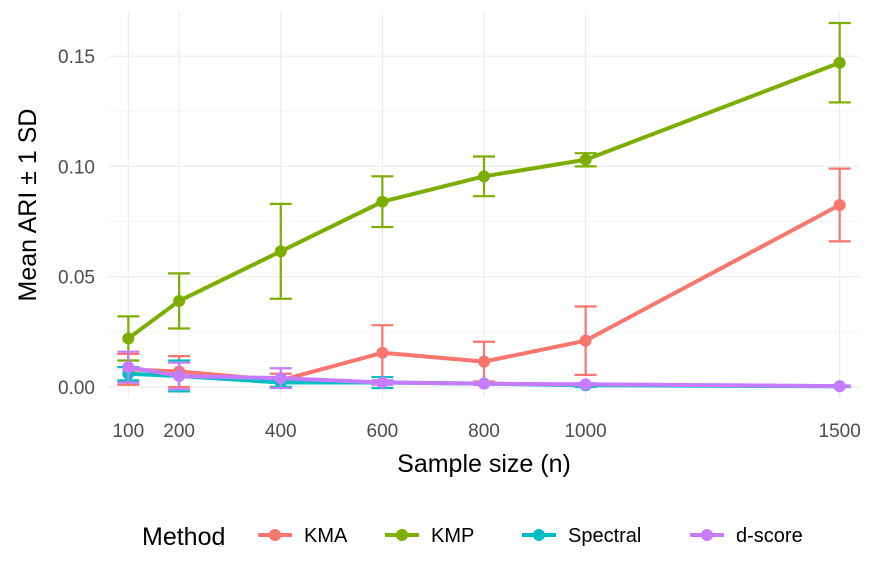  I want to click on x-tick-label: 400, so click(281, 431).